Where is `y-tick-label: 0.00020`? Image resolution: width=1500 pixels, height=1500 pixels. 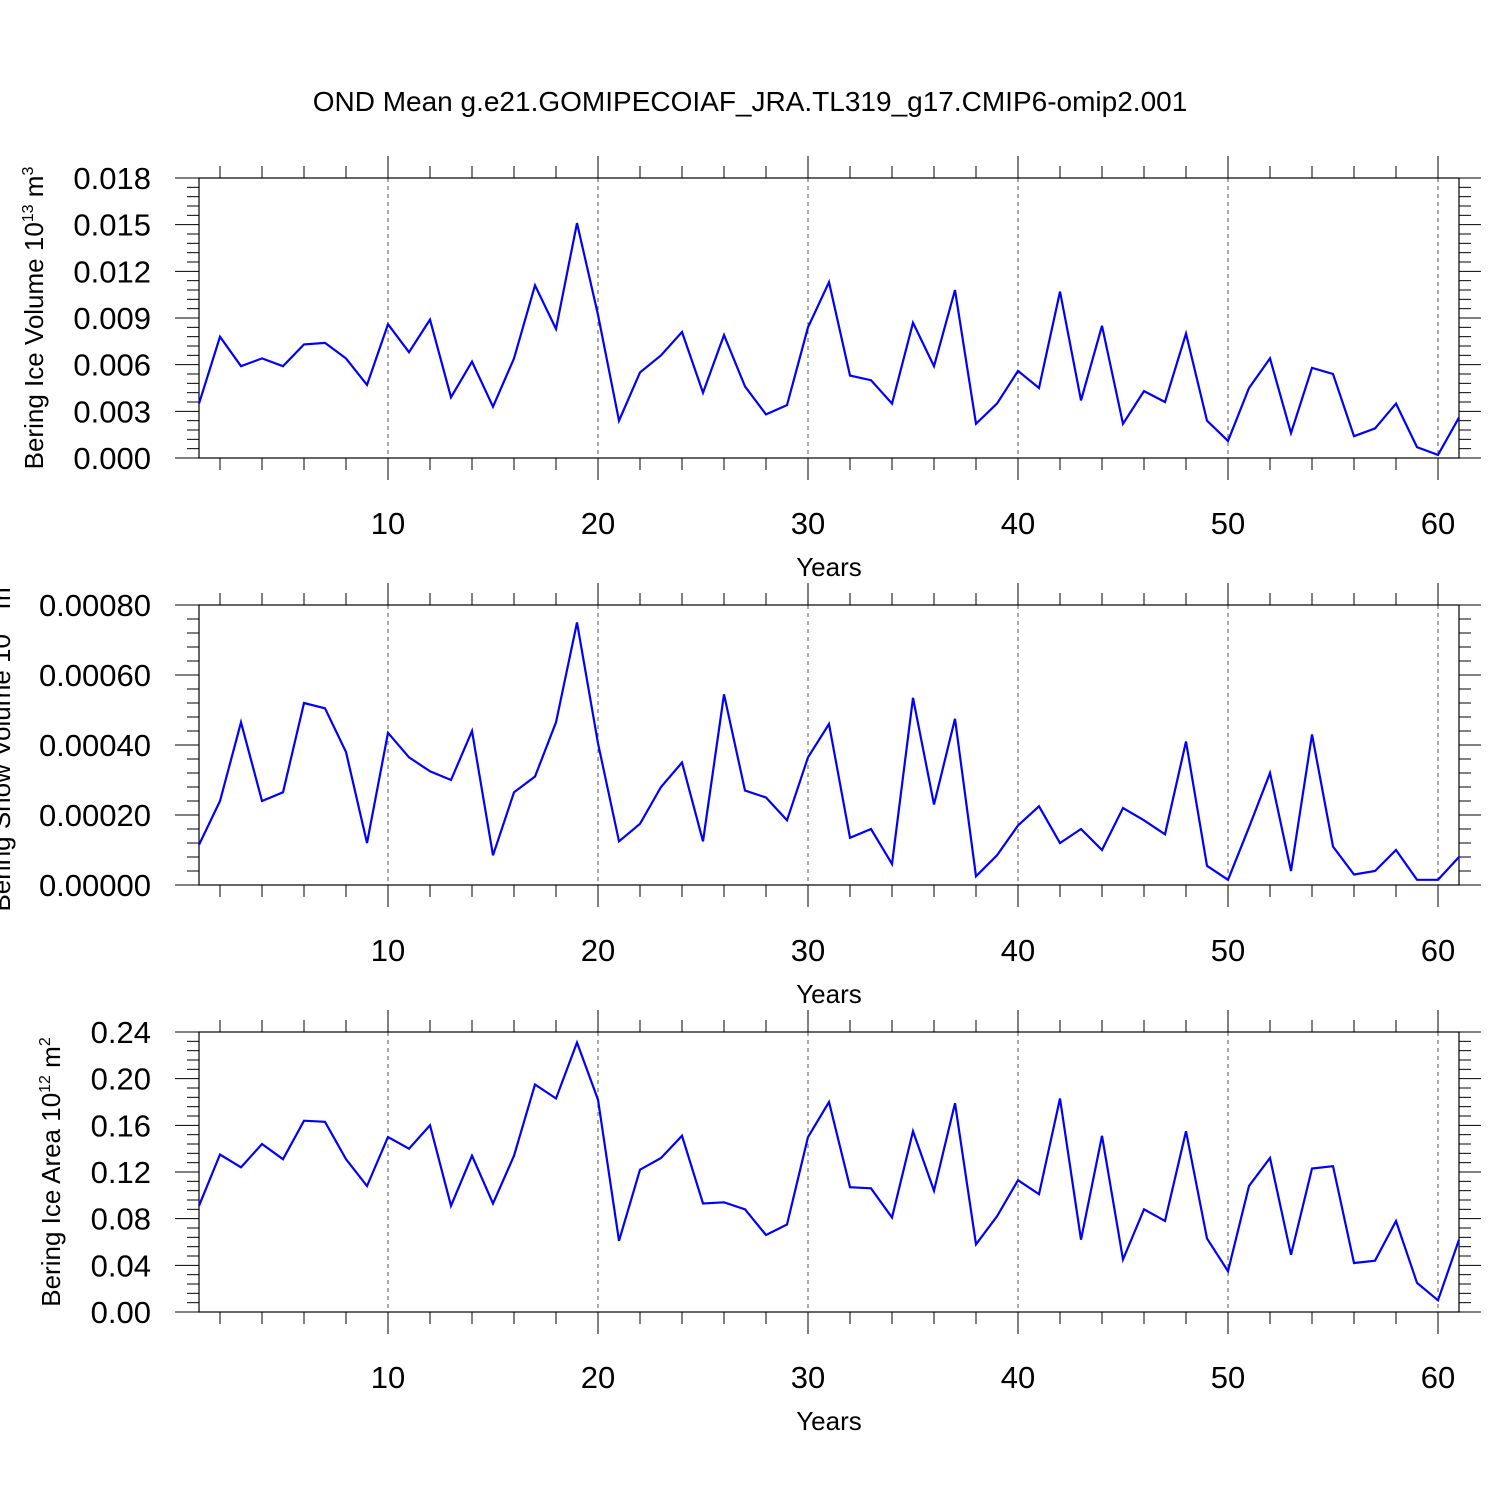
y-tick-label: 0.00020 is located at coordinates (95, 815).